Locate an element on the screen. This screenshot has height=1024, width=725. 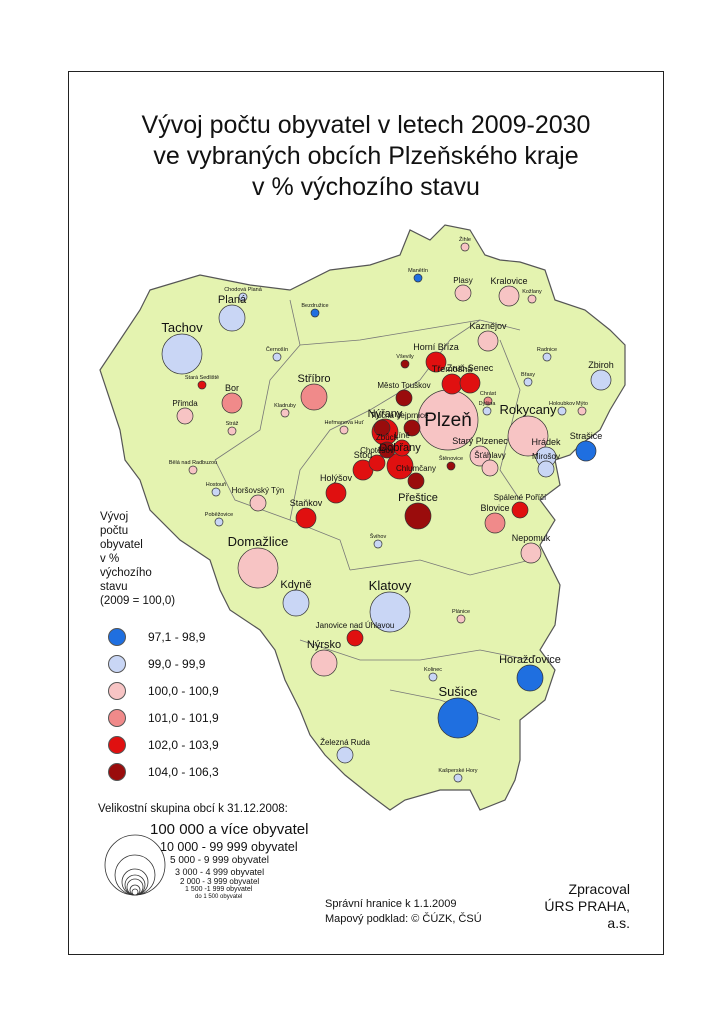
size-label: 1 500 -1 999 obyvatel is located at coordinates (219, 889).